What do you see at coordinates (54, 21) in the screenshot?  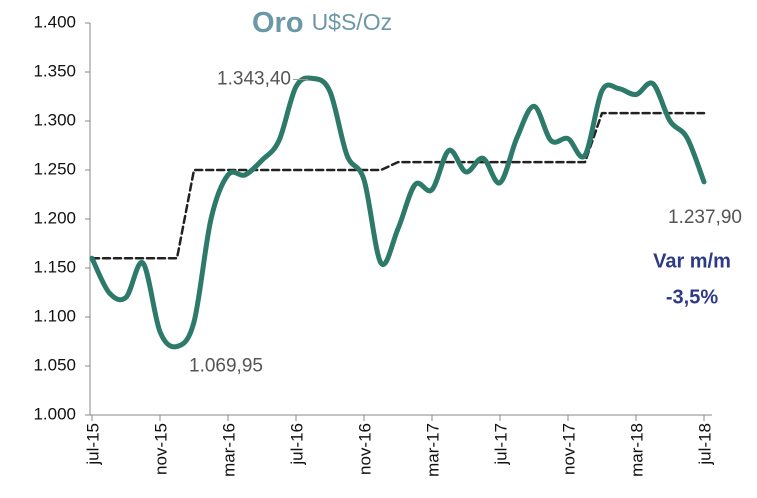 I see `y-tick-label: 1.400` at bounding box center [54, 21].